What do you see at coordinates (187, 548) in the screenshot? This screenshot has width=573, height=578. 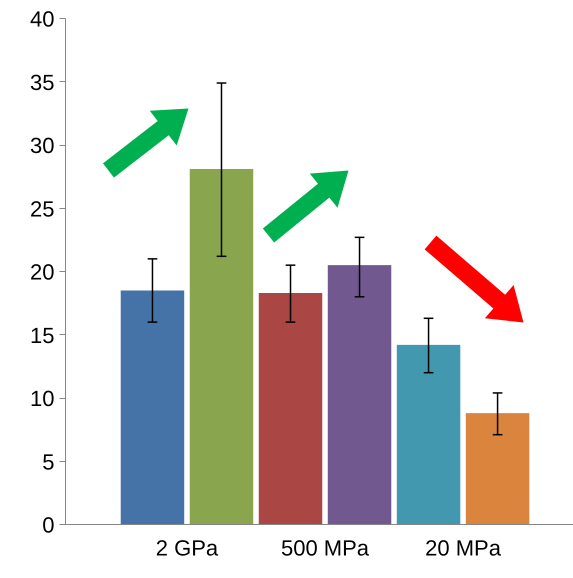 I see `x-tick-label: 2 GPa` at bounding box center [187, 548].